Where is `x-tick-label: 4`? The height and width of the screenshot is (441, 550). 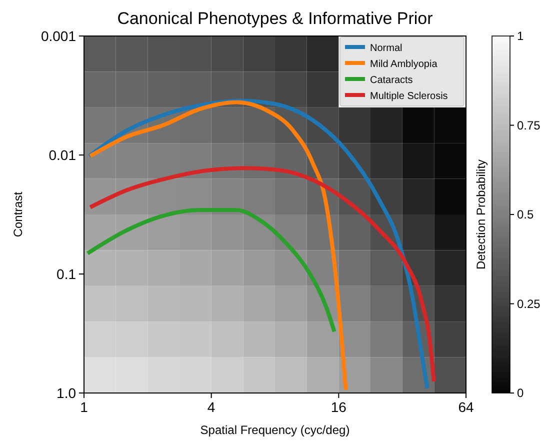 x-tick-label: 4 is located at coordinates (211, 407).